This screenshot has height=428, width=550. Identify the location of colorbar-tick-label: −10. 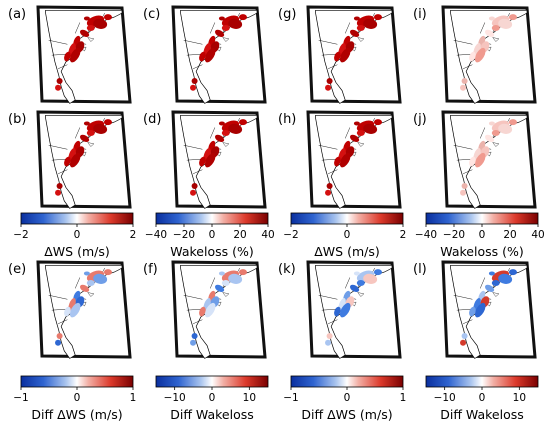
(445, 398).